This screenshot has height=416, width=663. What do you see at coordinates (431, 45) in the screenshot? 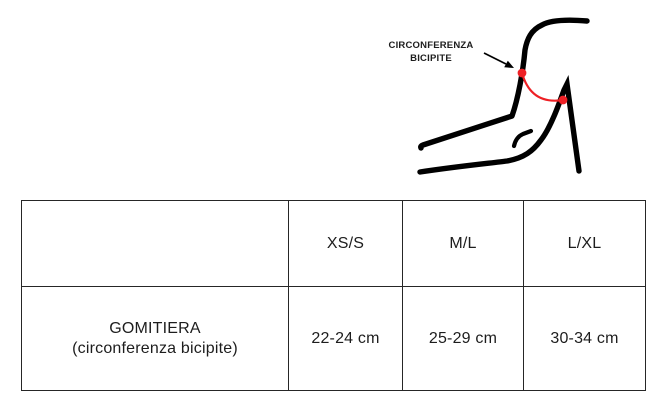
I see `measurement-label-line1: CIRCONFERENZA` at bounding box center [431, 45].